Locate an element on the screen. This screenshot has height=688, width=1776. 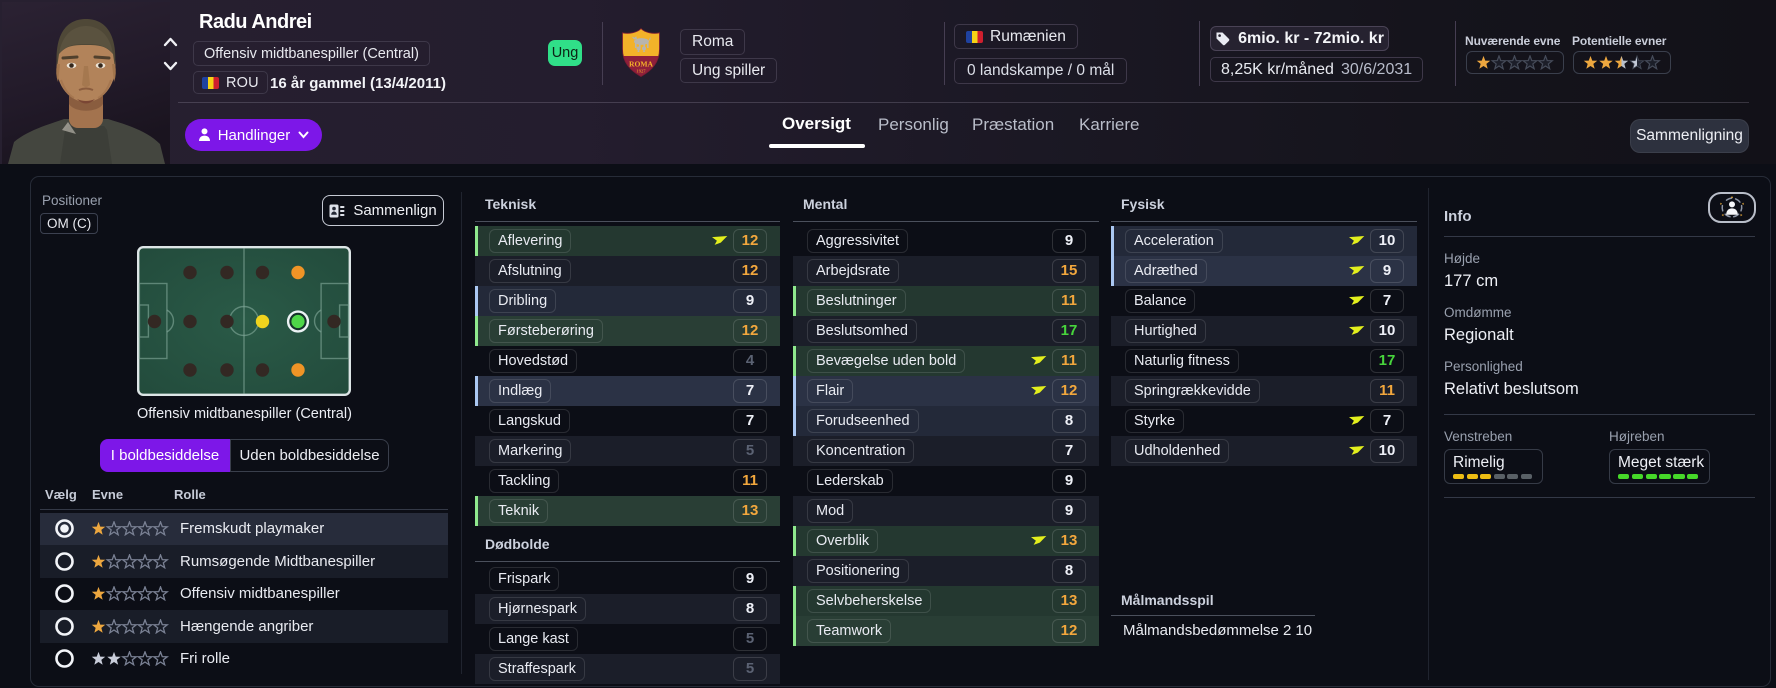
svg-text: ROMA is located at coordinates (641, 64).